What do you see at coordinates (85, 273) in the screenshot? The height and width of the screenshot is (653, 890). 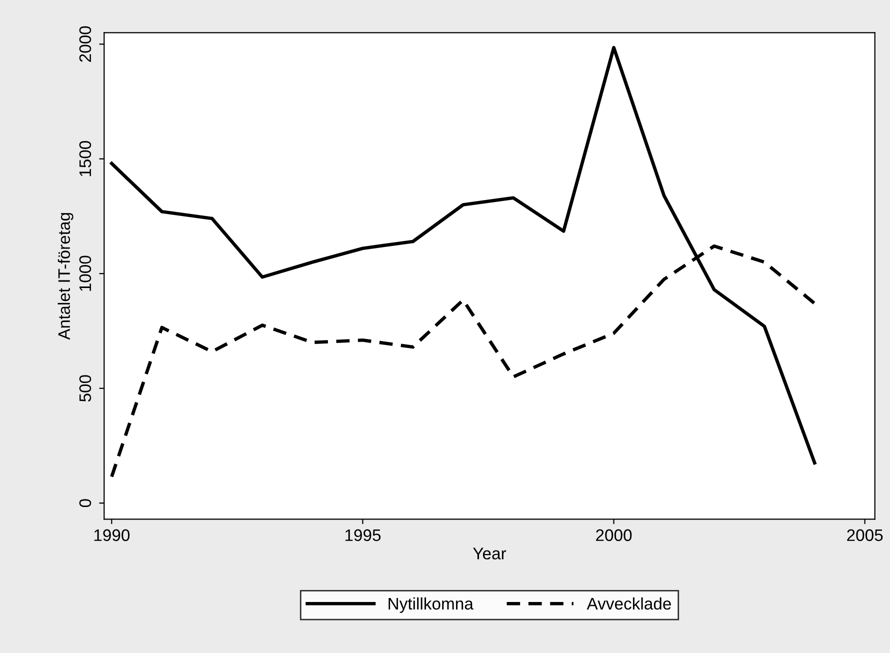 I see `y-tick-label: 1000` at bounding box center [85, 273].